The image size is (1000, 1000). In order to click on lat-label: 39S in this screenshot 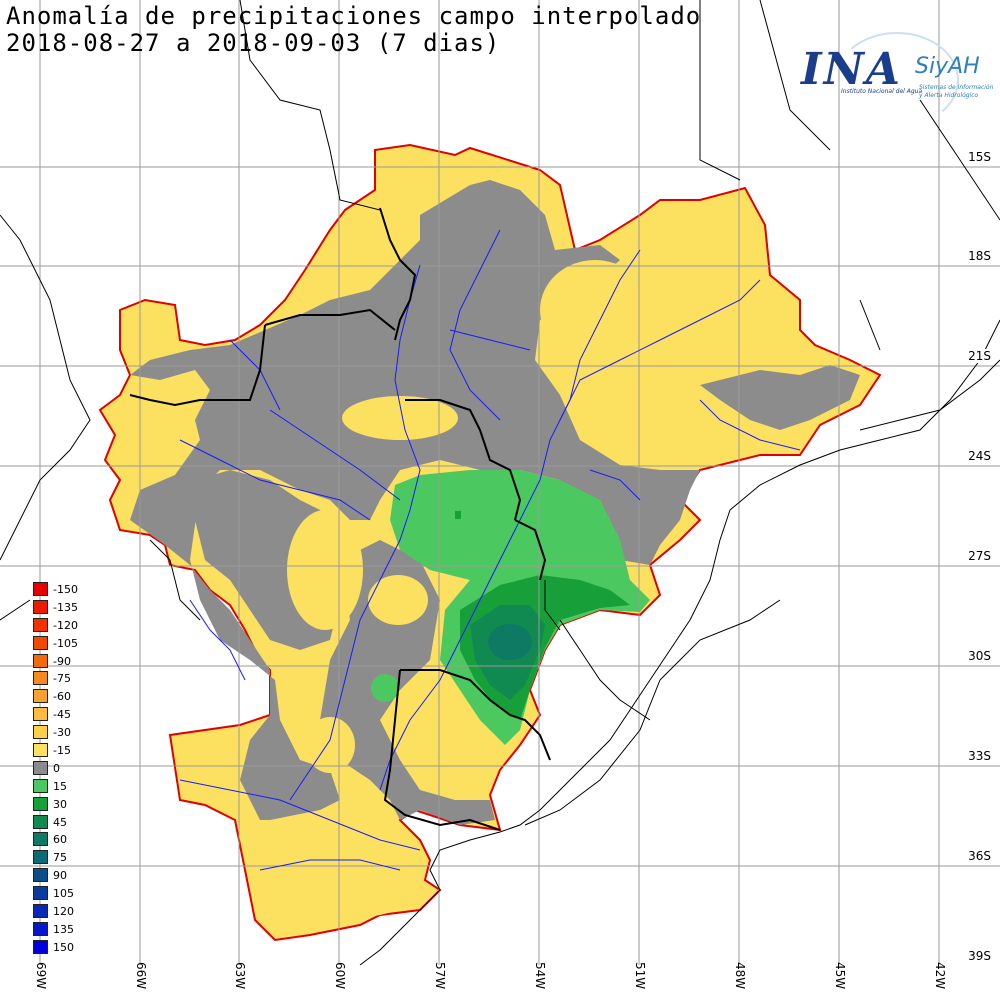, I will do `click(979, 956)`.